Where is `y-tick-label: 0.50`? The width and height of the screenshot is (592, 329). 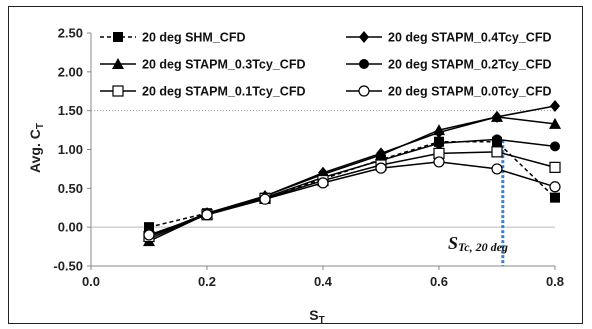
y-tick-label: 0.50 is located at coordinates (70, 188).